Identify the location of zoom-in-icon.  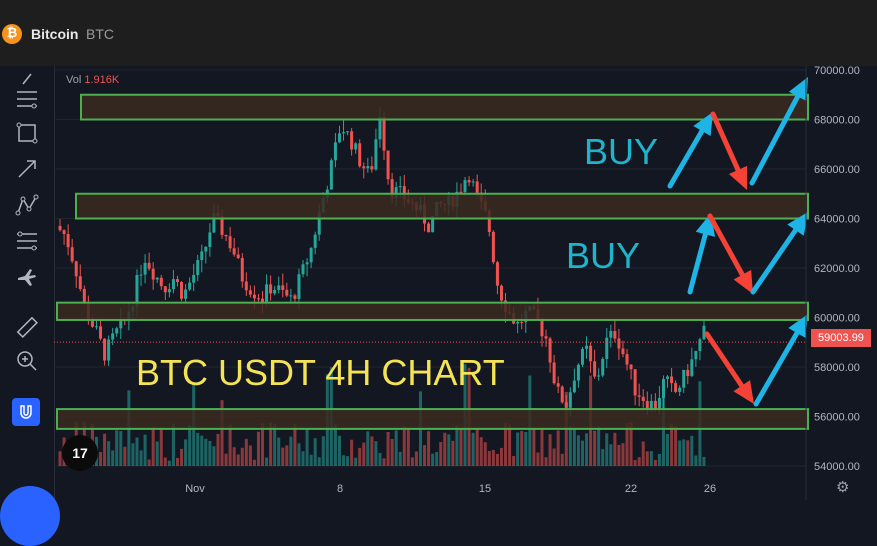
(27, 361).